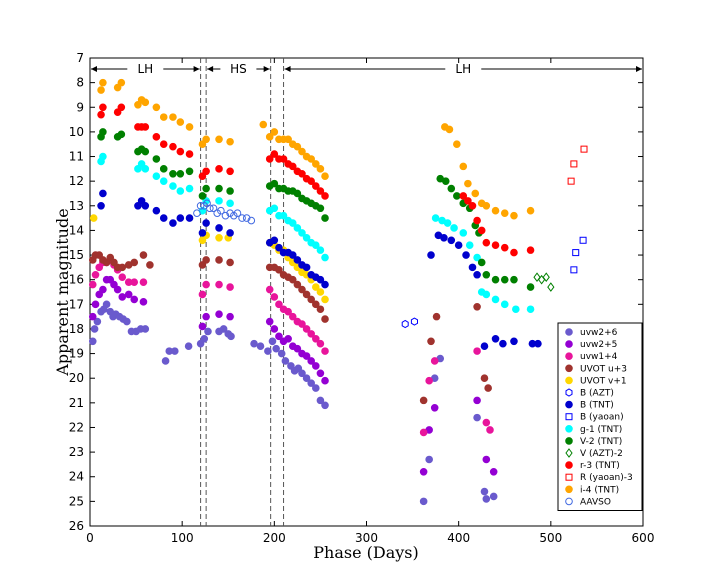 The height and width of the screenshot is (585, 715). I want to click on legend-entry: AAVSO, so click(595, 502).